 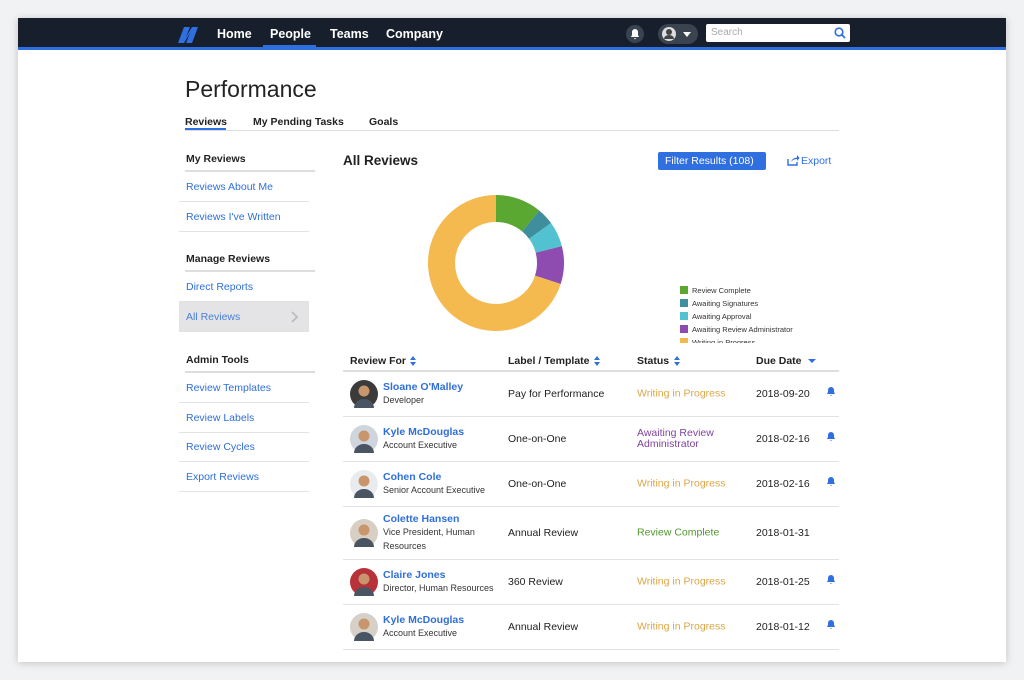 I want to click on search-box: Search, so click(x=778, y=33).